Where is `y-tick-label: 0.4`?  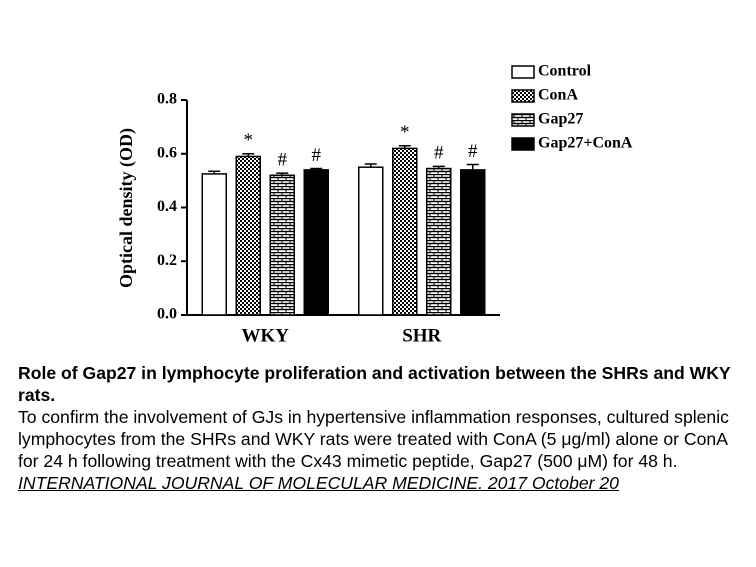
y-tick-label: 0.4 is located at coordinates (167, 206).